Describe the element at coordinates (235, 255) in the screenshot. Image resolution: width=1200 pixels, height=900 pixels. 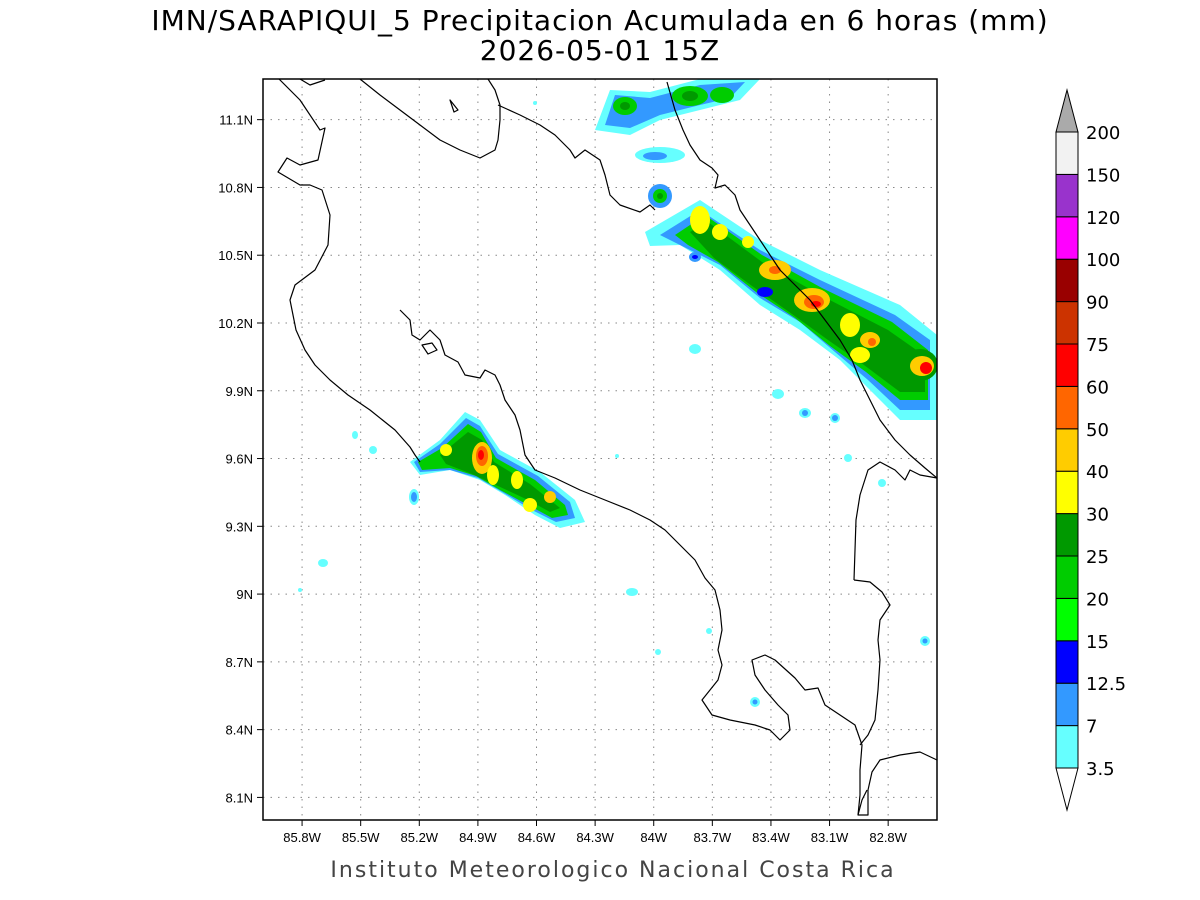
I see `lat-tick-label-2: 10.5N` at that location.